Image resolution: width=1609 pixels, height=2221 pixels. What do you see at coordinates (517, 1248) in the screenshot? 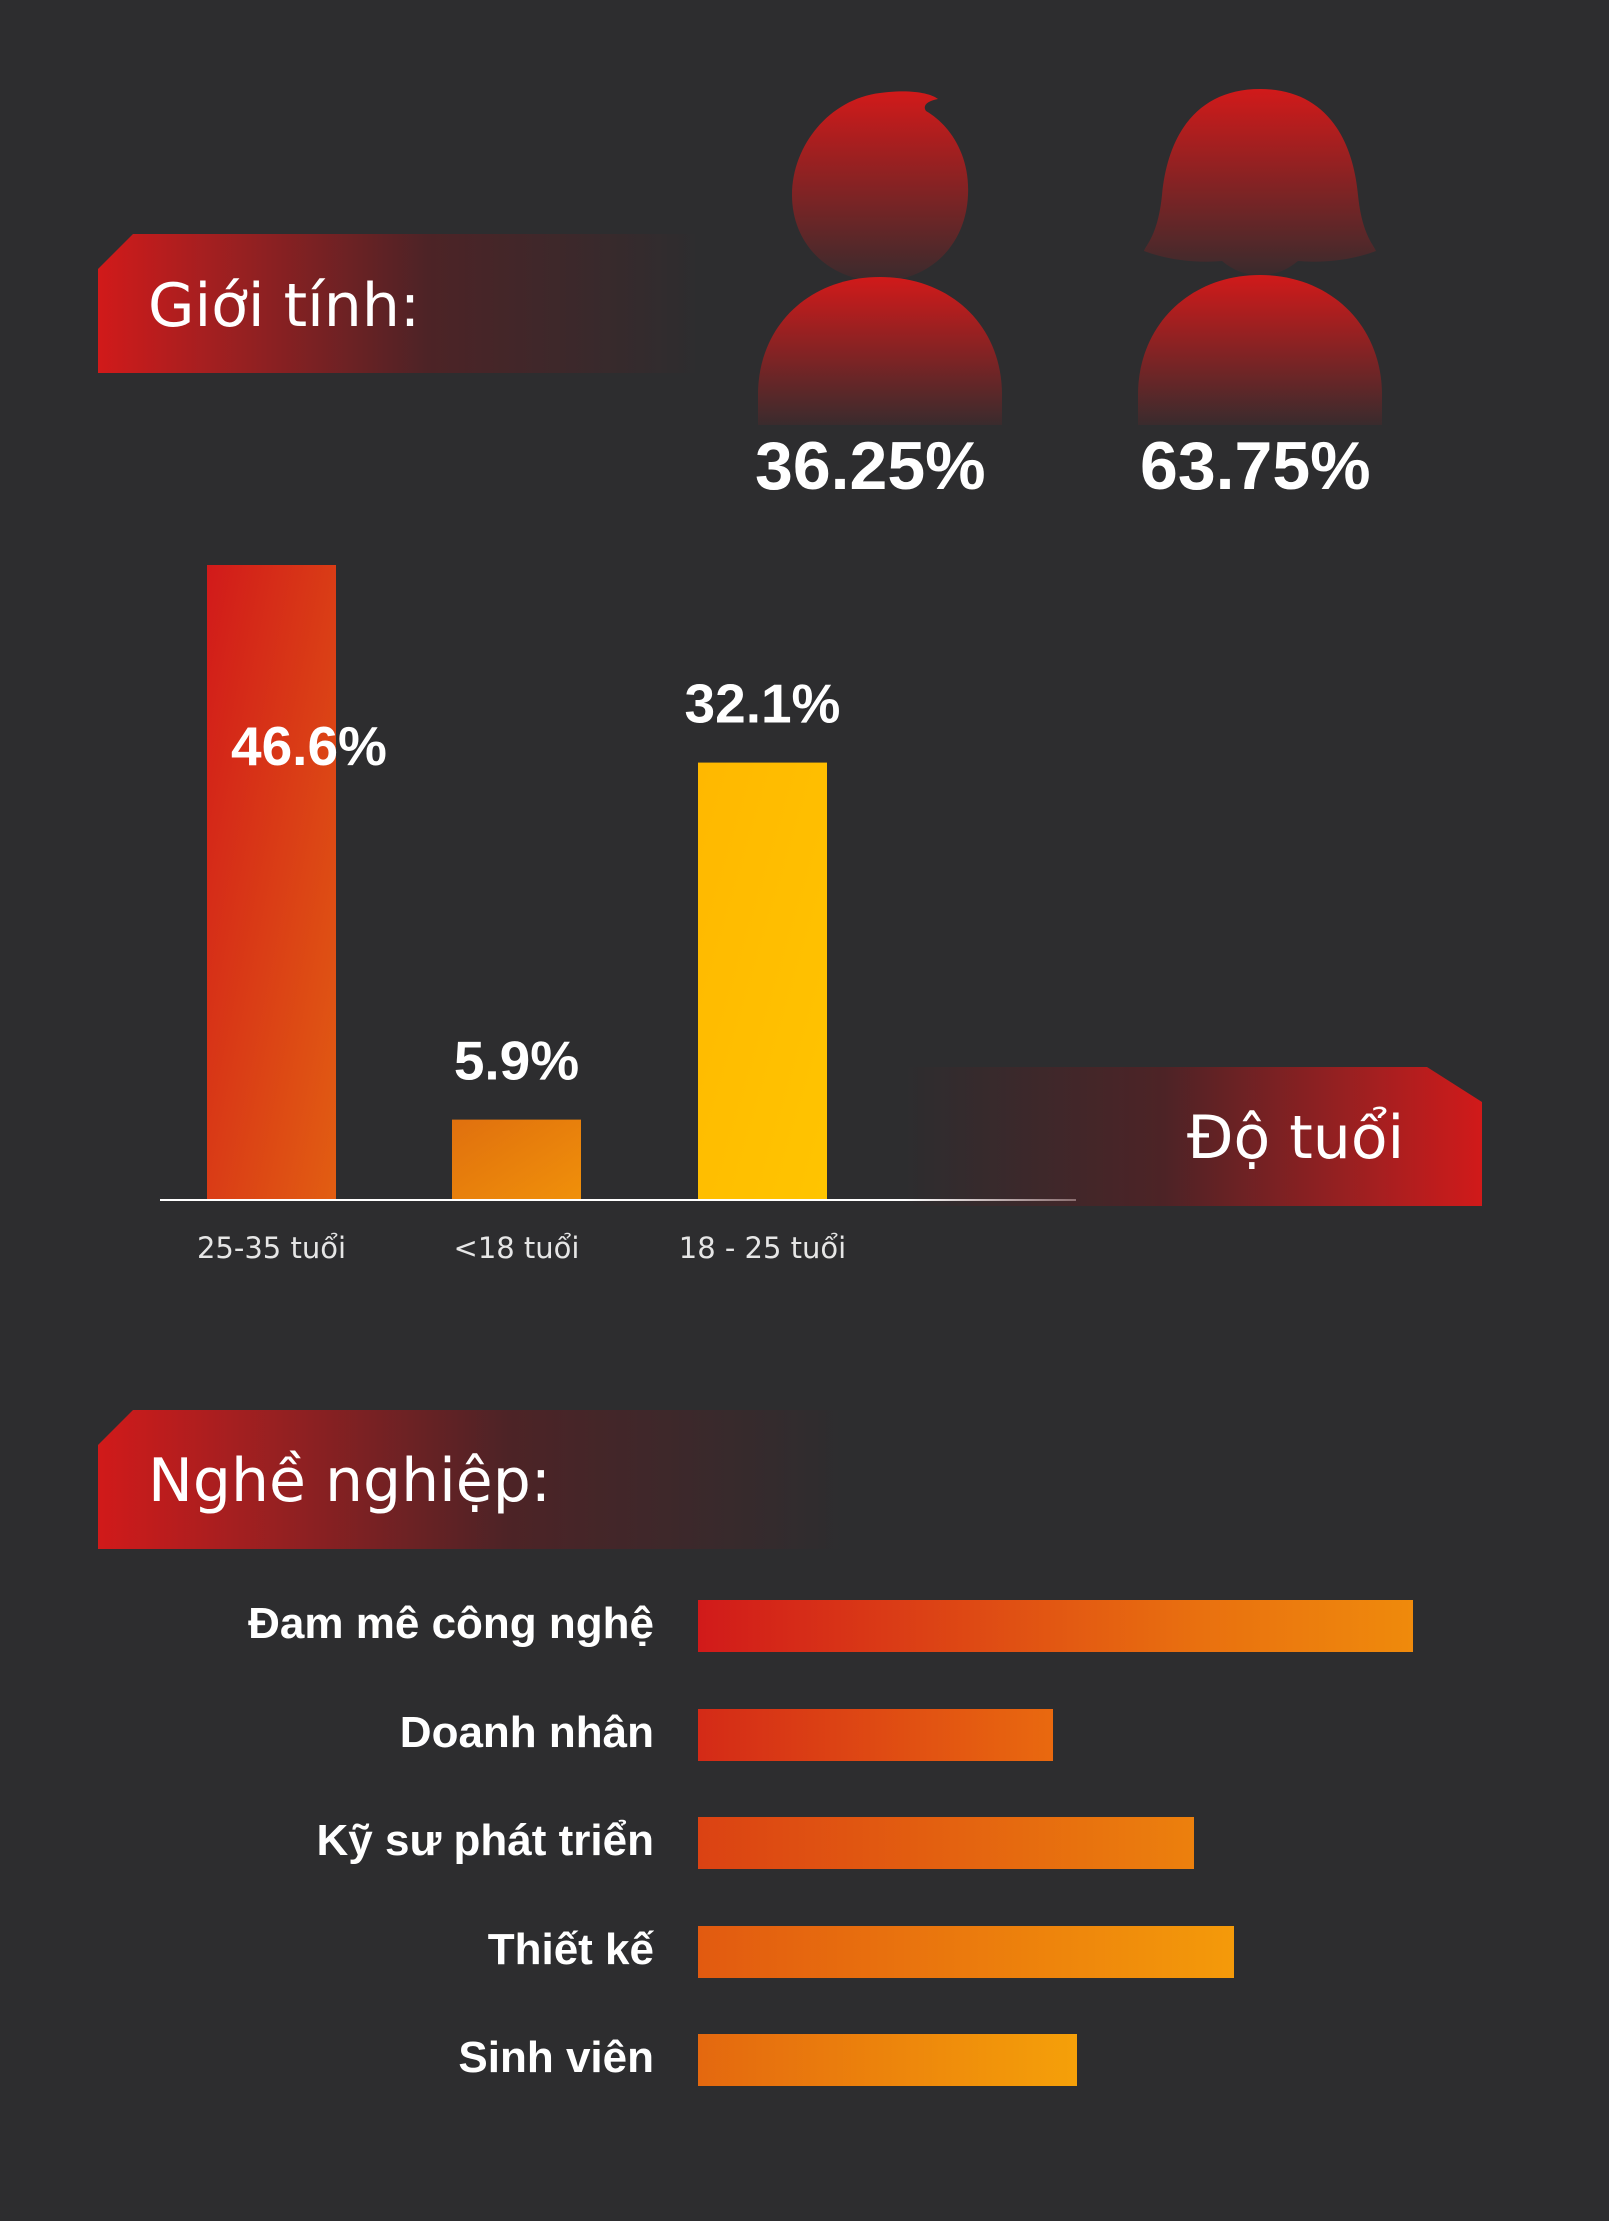
I see `age-category-label-1: <18 tuổi` at bounding box center [517, 1248].